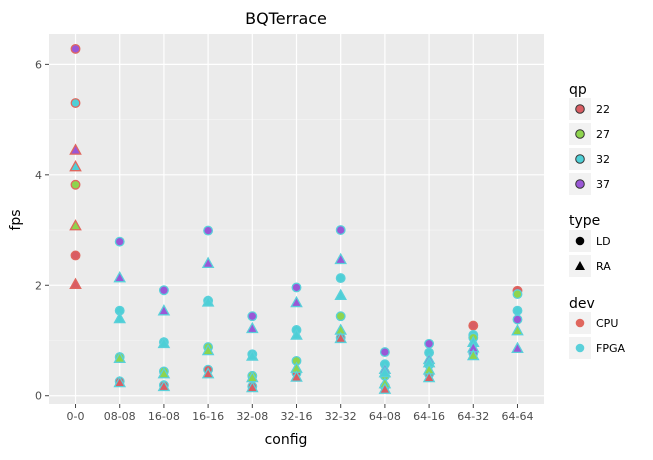 The height and width of the screenshot is (460, 653). I want to click on x-tick-label: 64-64, so click(517, 416).